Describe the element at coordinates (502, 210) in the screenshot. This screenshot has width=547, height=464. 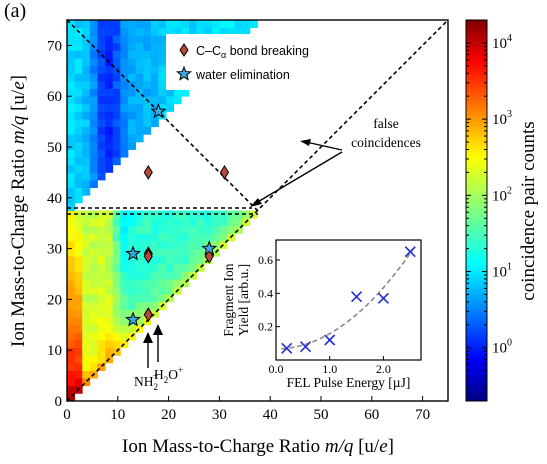
I see `colorbar: 100 101 102 103 104 coincidence pair counts` at that location.